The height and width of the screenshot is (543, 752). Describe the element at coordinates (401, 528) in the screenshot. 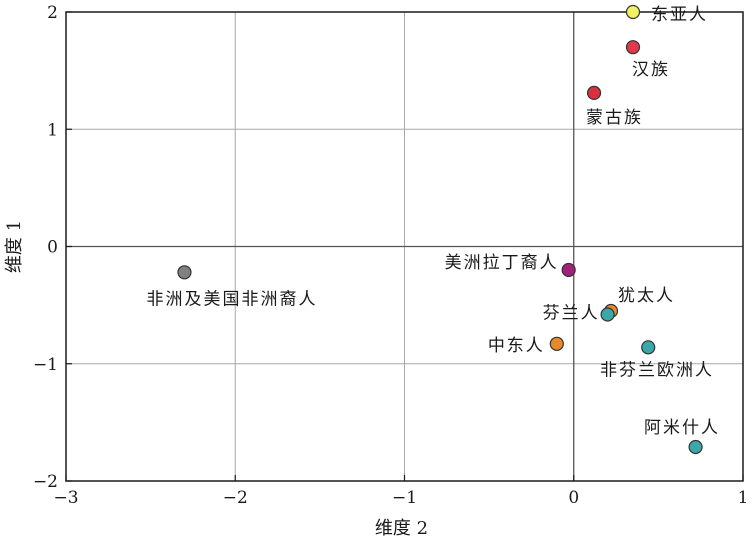

I see `x-axis-title: 维度 2` at that location.